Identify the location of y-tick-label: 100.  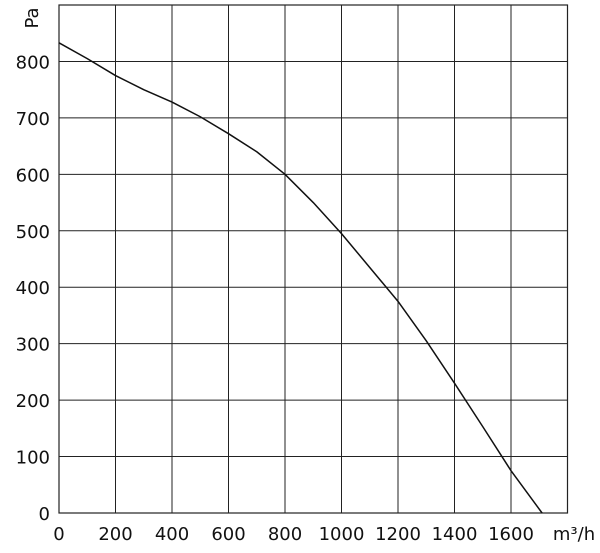
(33, 458).